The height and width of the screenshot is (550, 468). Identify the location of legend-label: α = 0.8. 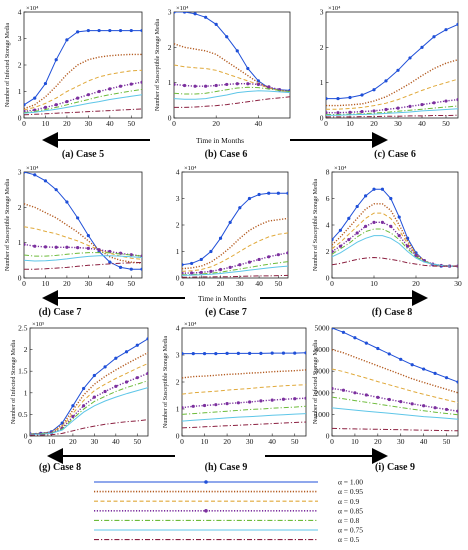
(349, 520).